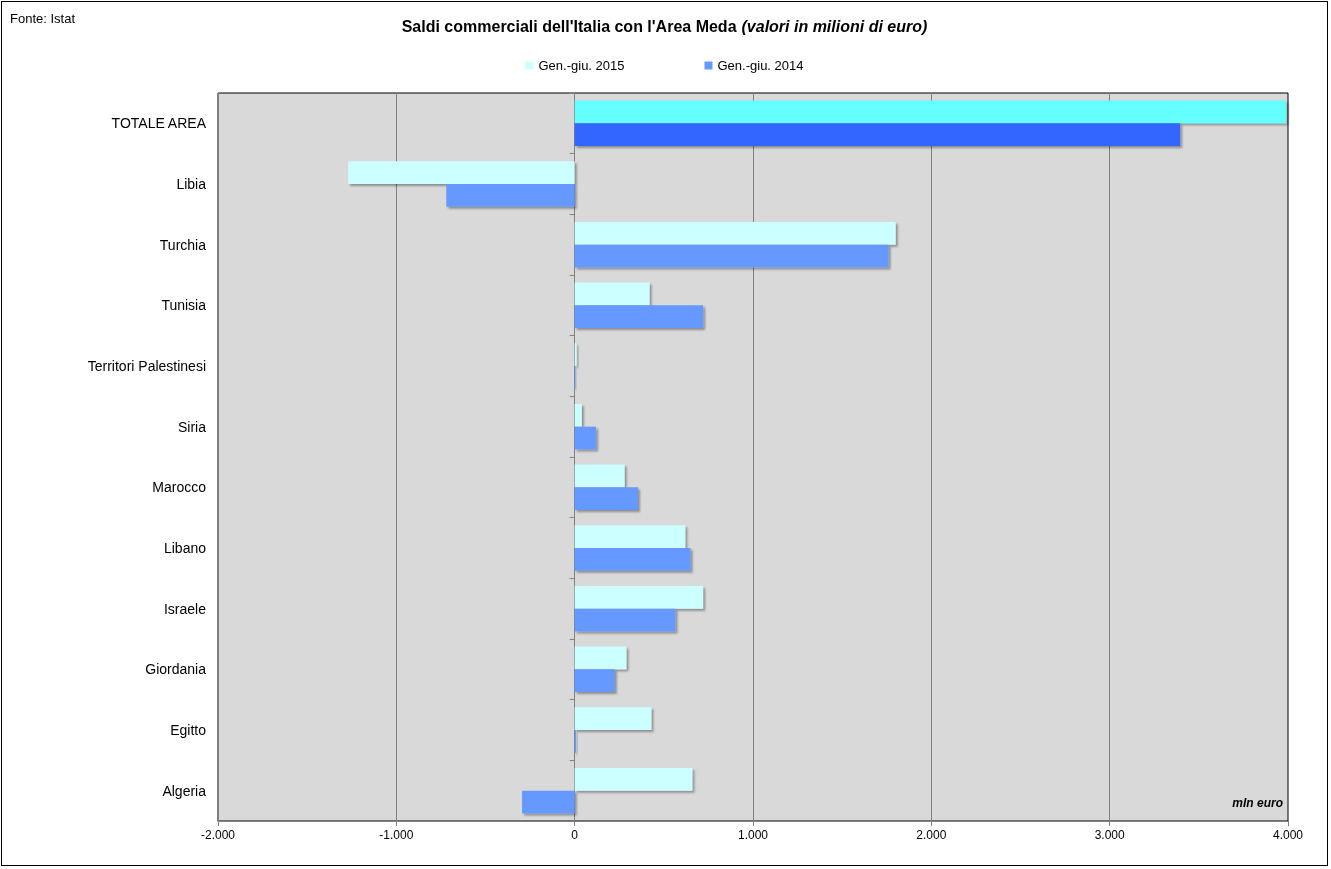 The width and height of the screenshot is (1331, 869). I want to click on y-tick-label: Egitto, so click(188, 730).